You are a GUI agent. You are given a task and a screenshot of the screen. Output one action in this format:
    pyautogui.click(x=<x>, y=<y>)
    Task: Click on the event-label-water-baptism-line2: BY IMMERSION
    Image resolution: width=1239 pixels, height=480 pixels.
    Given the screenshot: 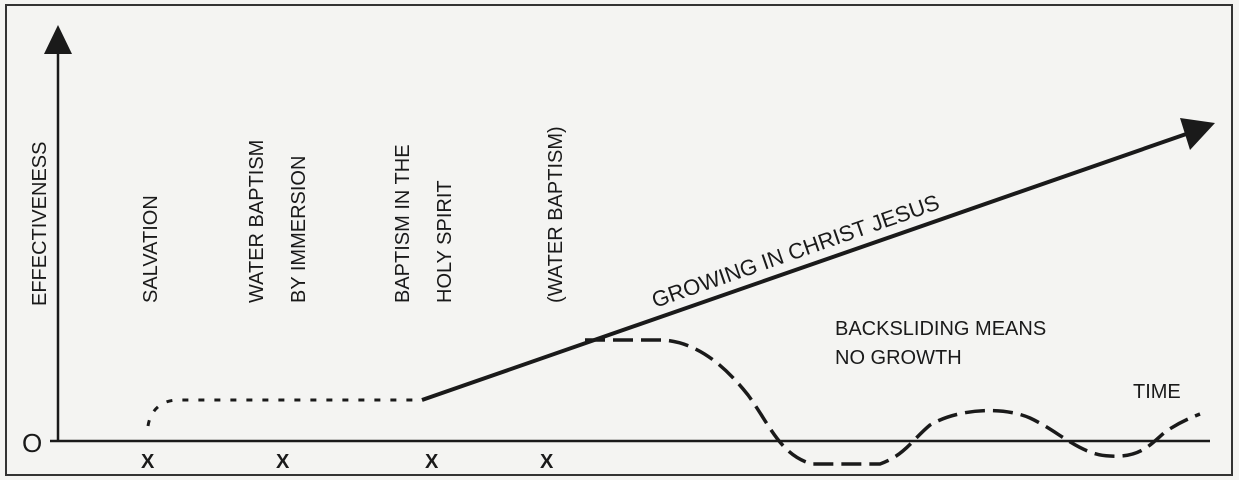 What is the action you would take?
    pyautogui.click(x=299, y=229)
    